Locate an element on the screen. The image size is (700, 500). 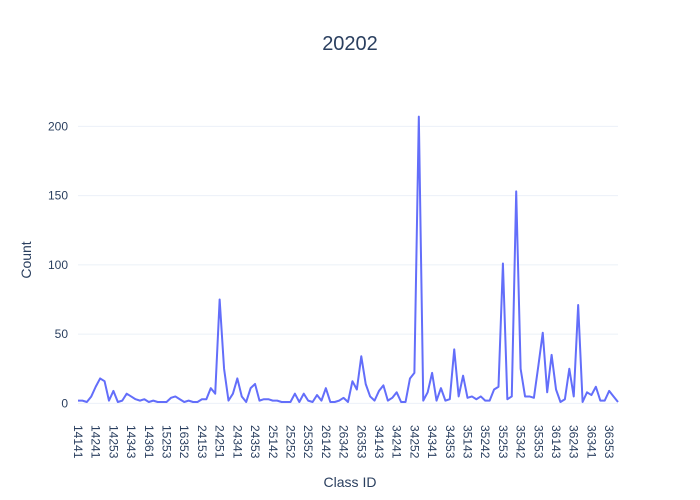
x-tick-label: 26342 is located at coordinates (344, 442).